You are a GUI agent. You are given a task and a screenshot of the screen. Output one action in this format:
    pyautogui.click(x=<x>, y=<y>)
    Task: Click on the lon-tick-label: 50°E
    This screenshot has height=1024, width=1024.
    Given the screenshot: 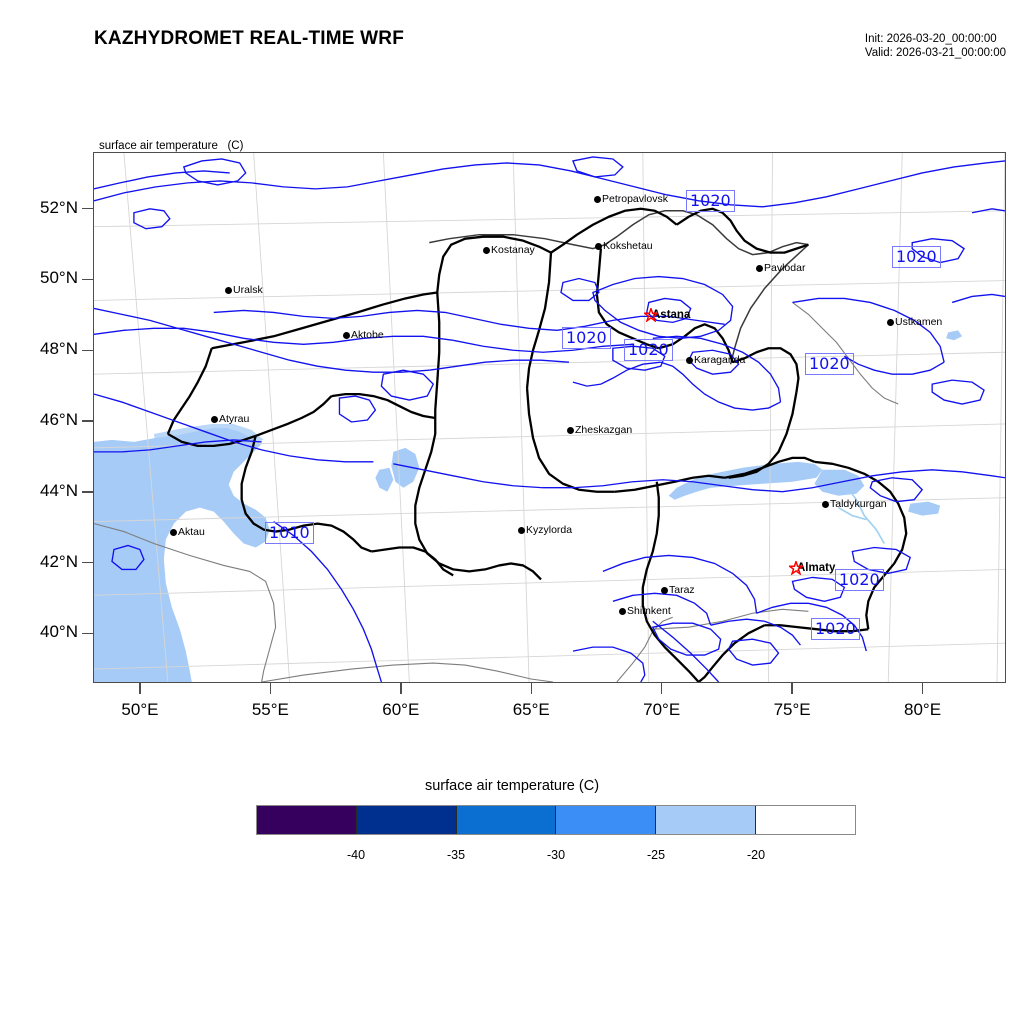 What is the action you would take?
    pyautogui.click(x=140, y=709)
    